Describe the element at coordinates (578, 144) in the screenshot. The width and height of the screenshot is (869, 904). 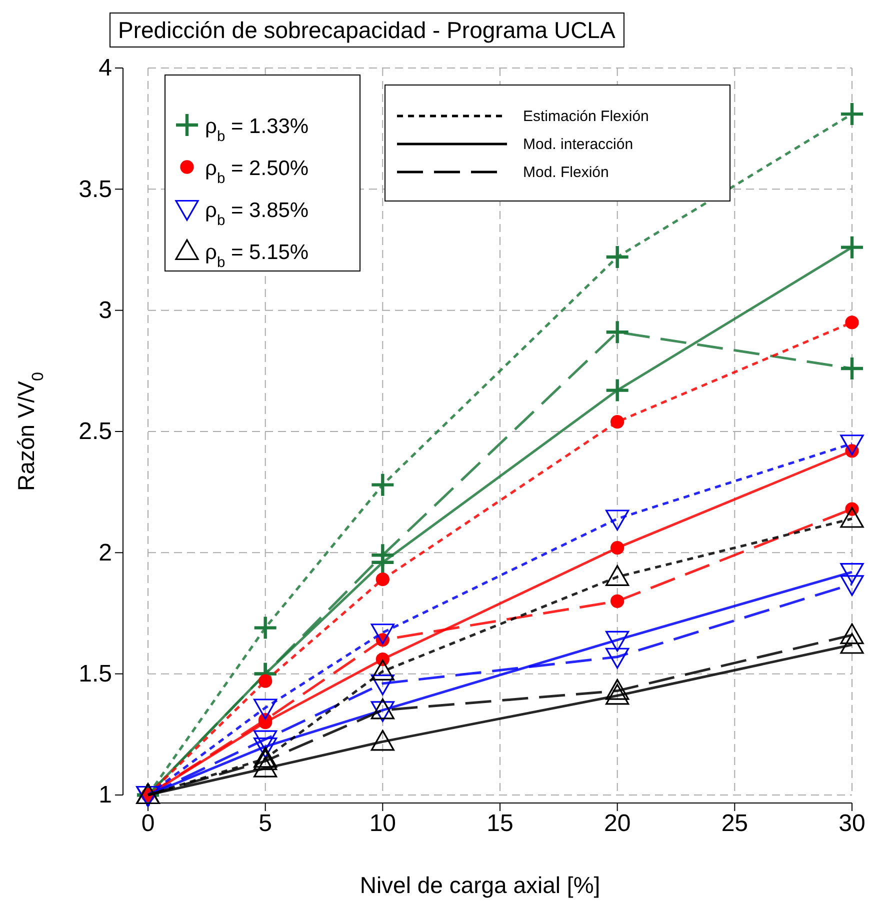
I see `annotation: Mod. interacción` at that location.